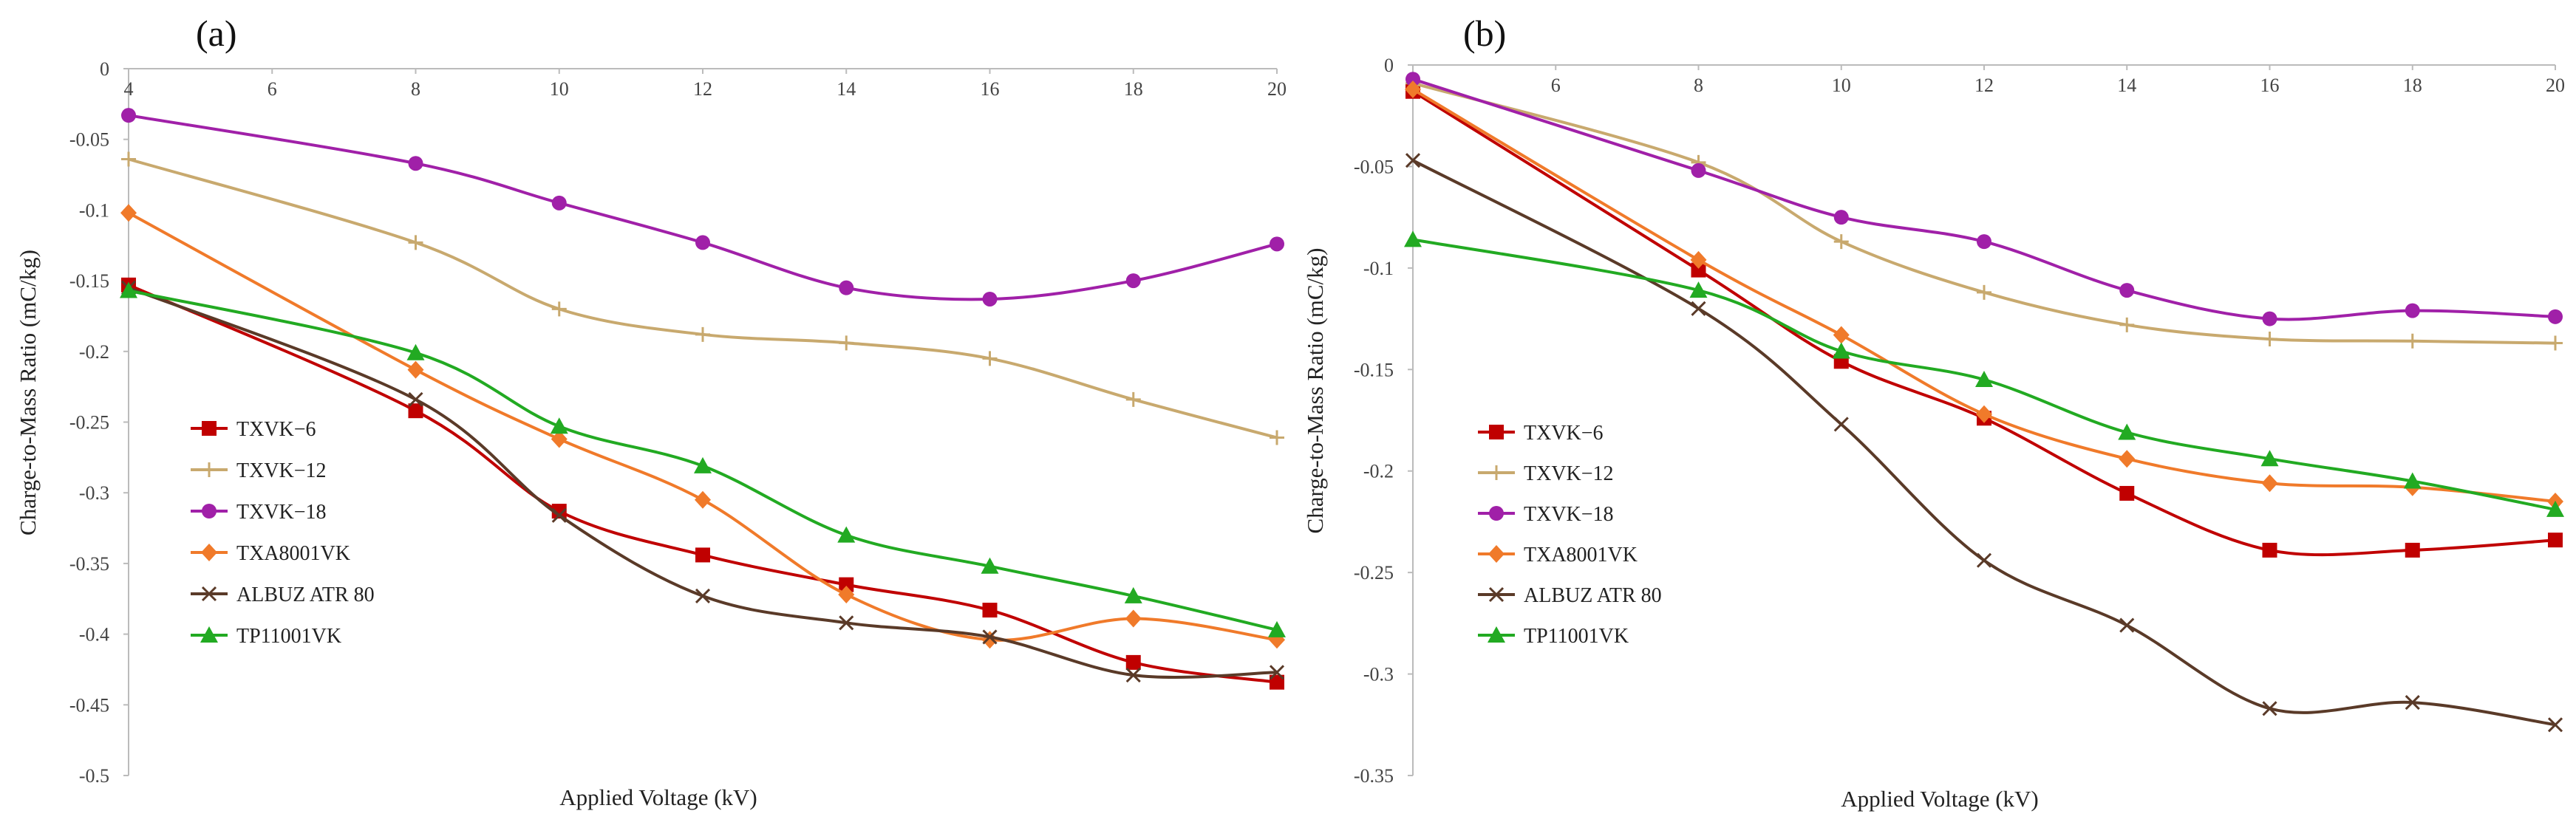 The height and width of the screenshot is (825, 2576). Describe the element at coordinates (259, 512) in the screenshot. I see `legend-entry: TXVK−18` at that location.